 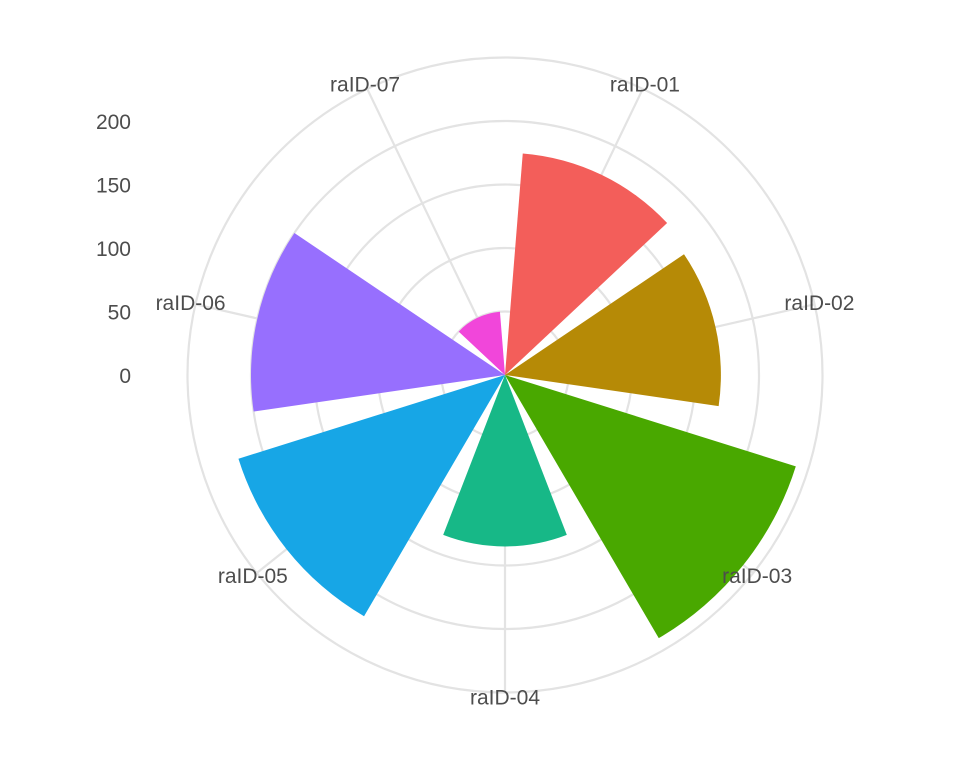 What do you see at coordinates (505, 698) in the screenshot?
I see `category-label-raID-04: raID-04` at bounding box center [505, 698].